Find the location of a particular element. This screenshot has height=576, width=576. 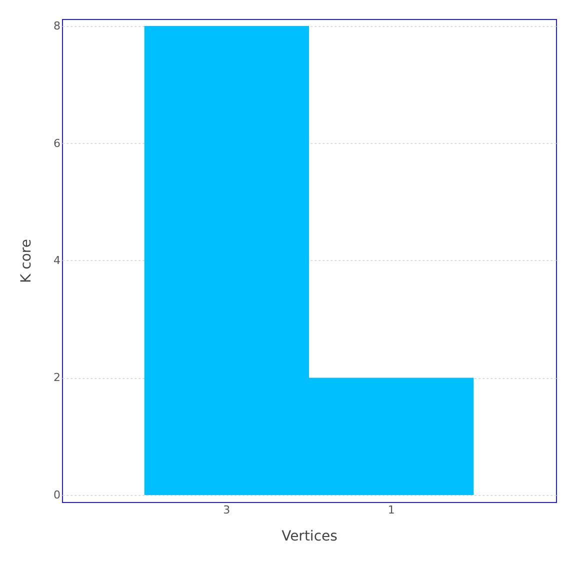

y-tick-label: 2 is located at coordinates (57, 377).